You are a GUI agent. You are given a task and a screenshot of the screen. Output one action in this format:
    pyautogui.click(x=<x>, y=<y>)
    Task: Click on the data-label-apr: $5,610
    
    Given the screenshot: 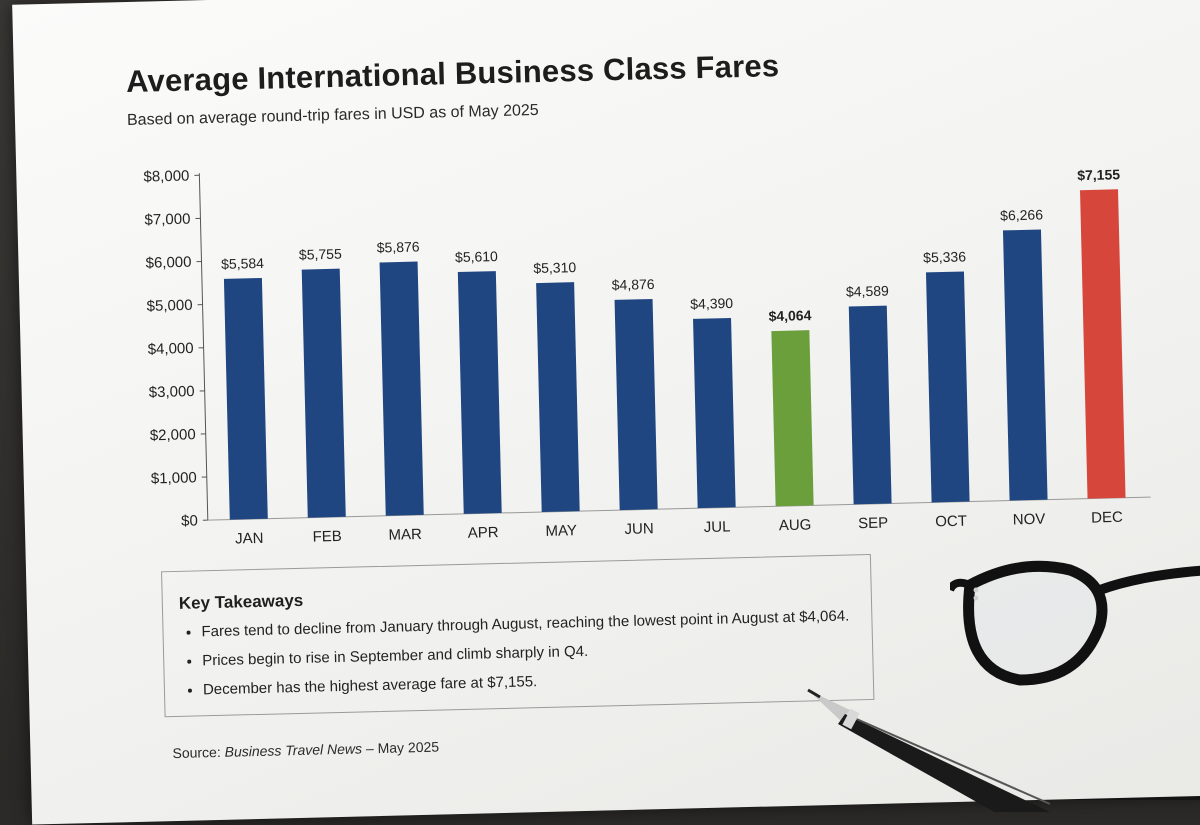 What is the action you would take?
    pyautogui.click(x=476, y=256)
    